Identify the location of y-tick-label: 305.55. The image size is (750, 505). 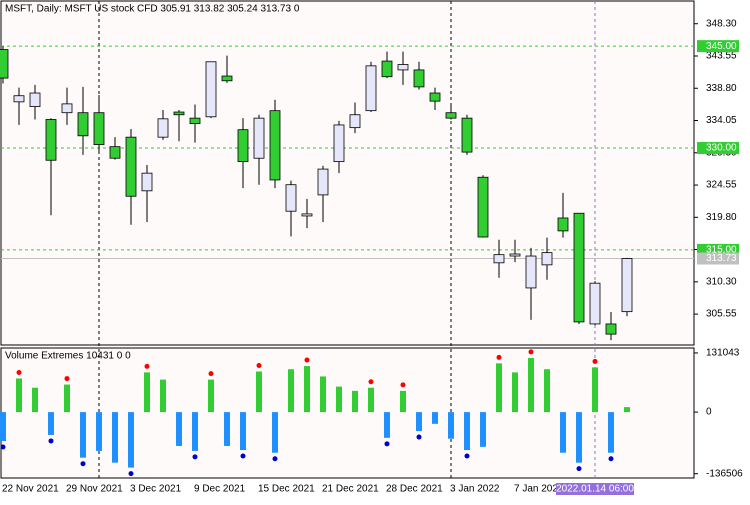
(721, 314).